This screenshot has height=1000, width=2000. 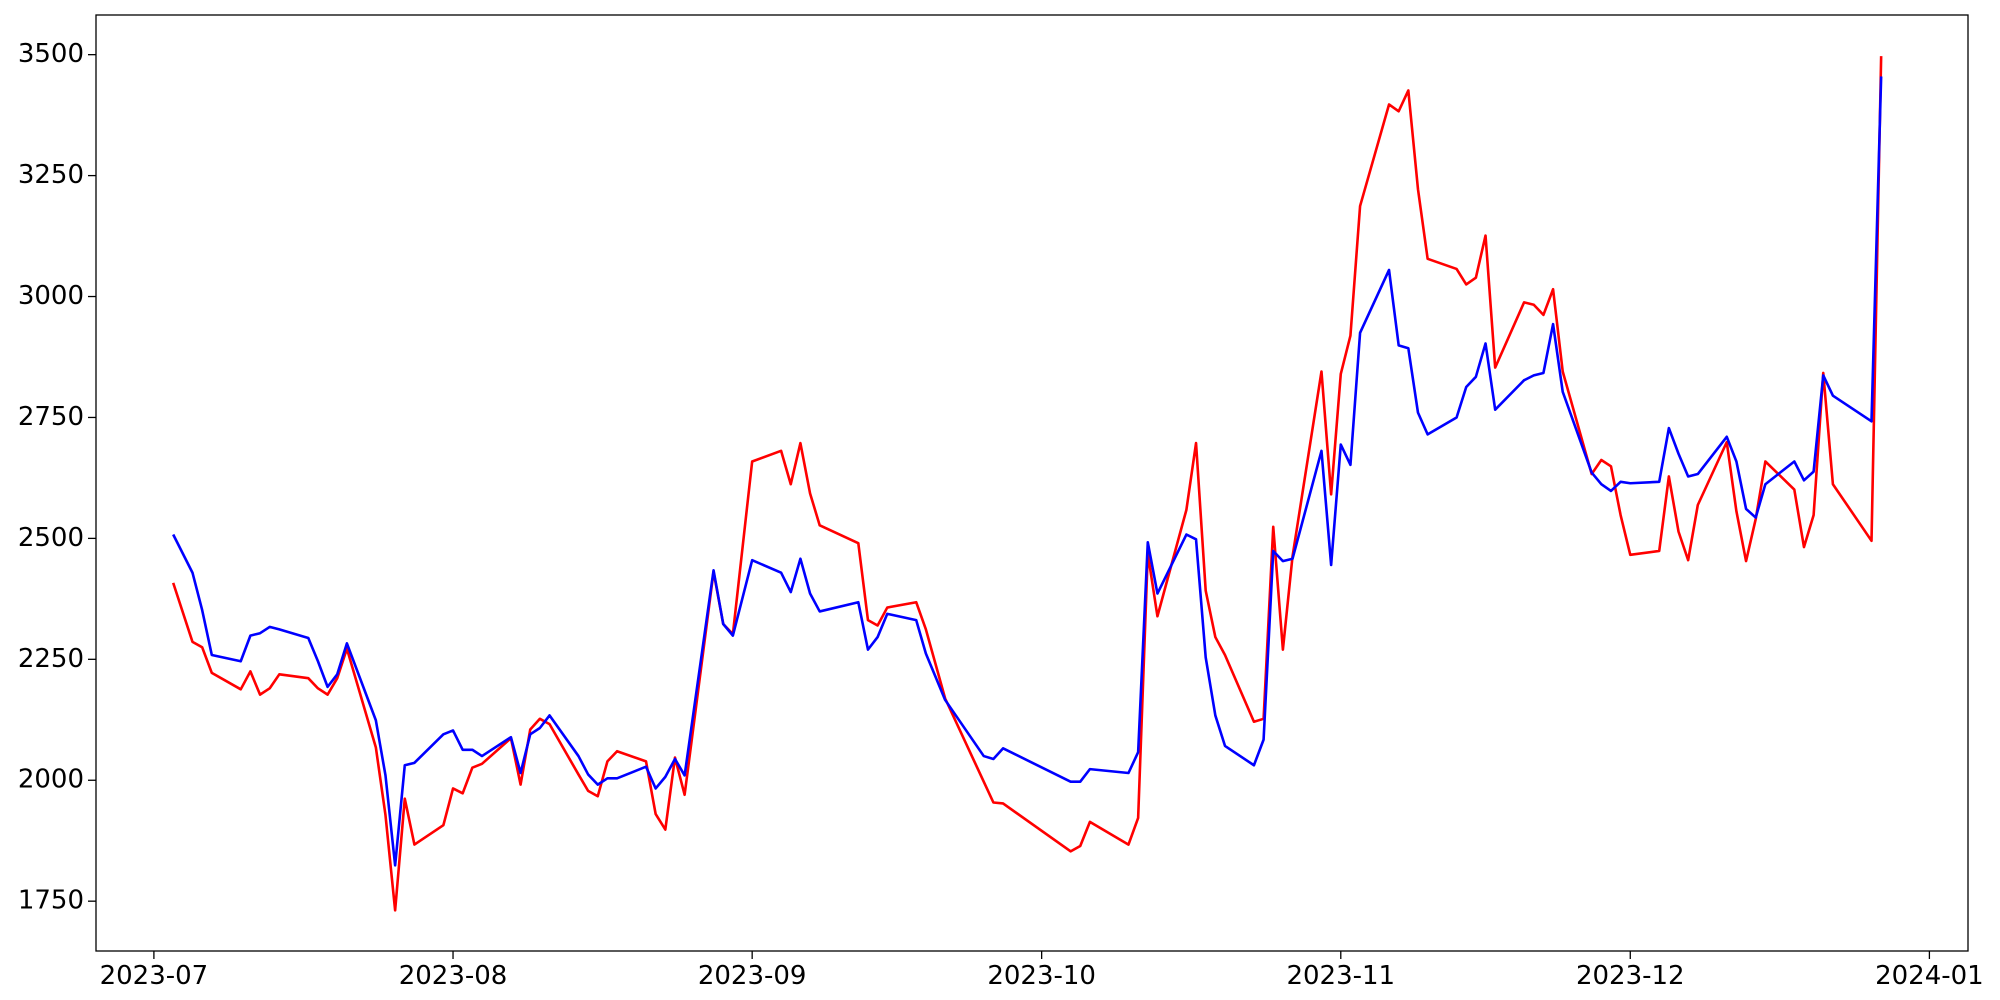 What do you see at coordinates (1929, 976) in the screenshot?
I see `x-tick-label: 2024-01` at bounding box center [1929, 976].